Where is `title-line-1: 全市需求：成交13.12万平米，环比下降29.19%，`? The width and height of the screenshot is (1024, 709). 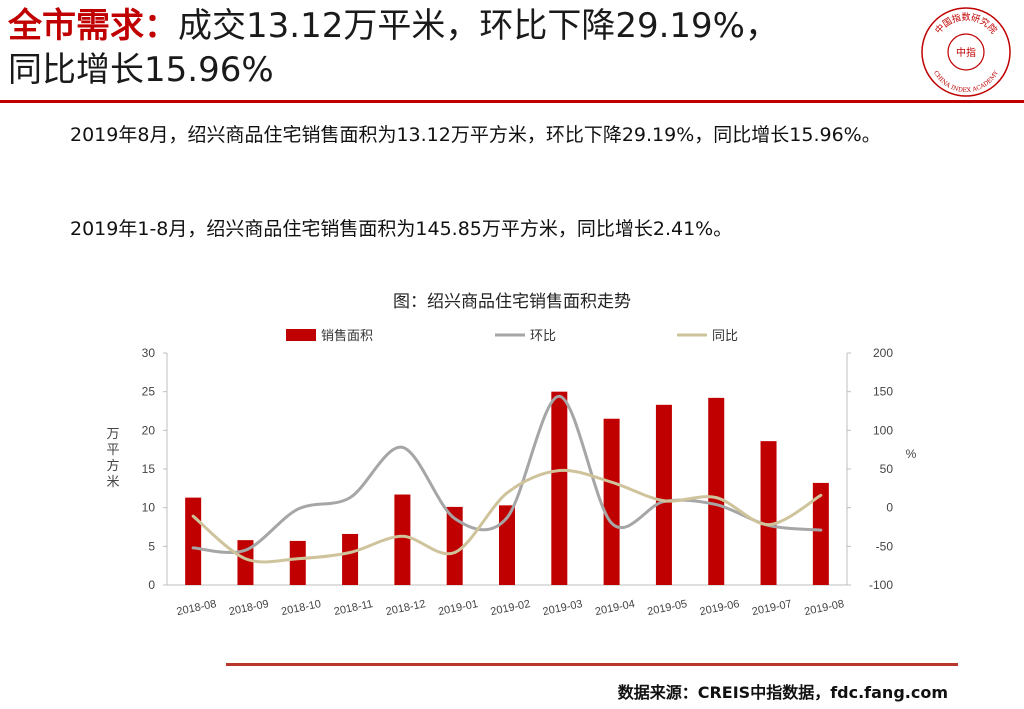 title-line-1: 全市需求：成交13.12万平米，环比下降29.19%， is located at coordinates (458, 26).